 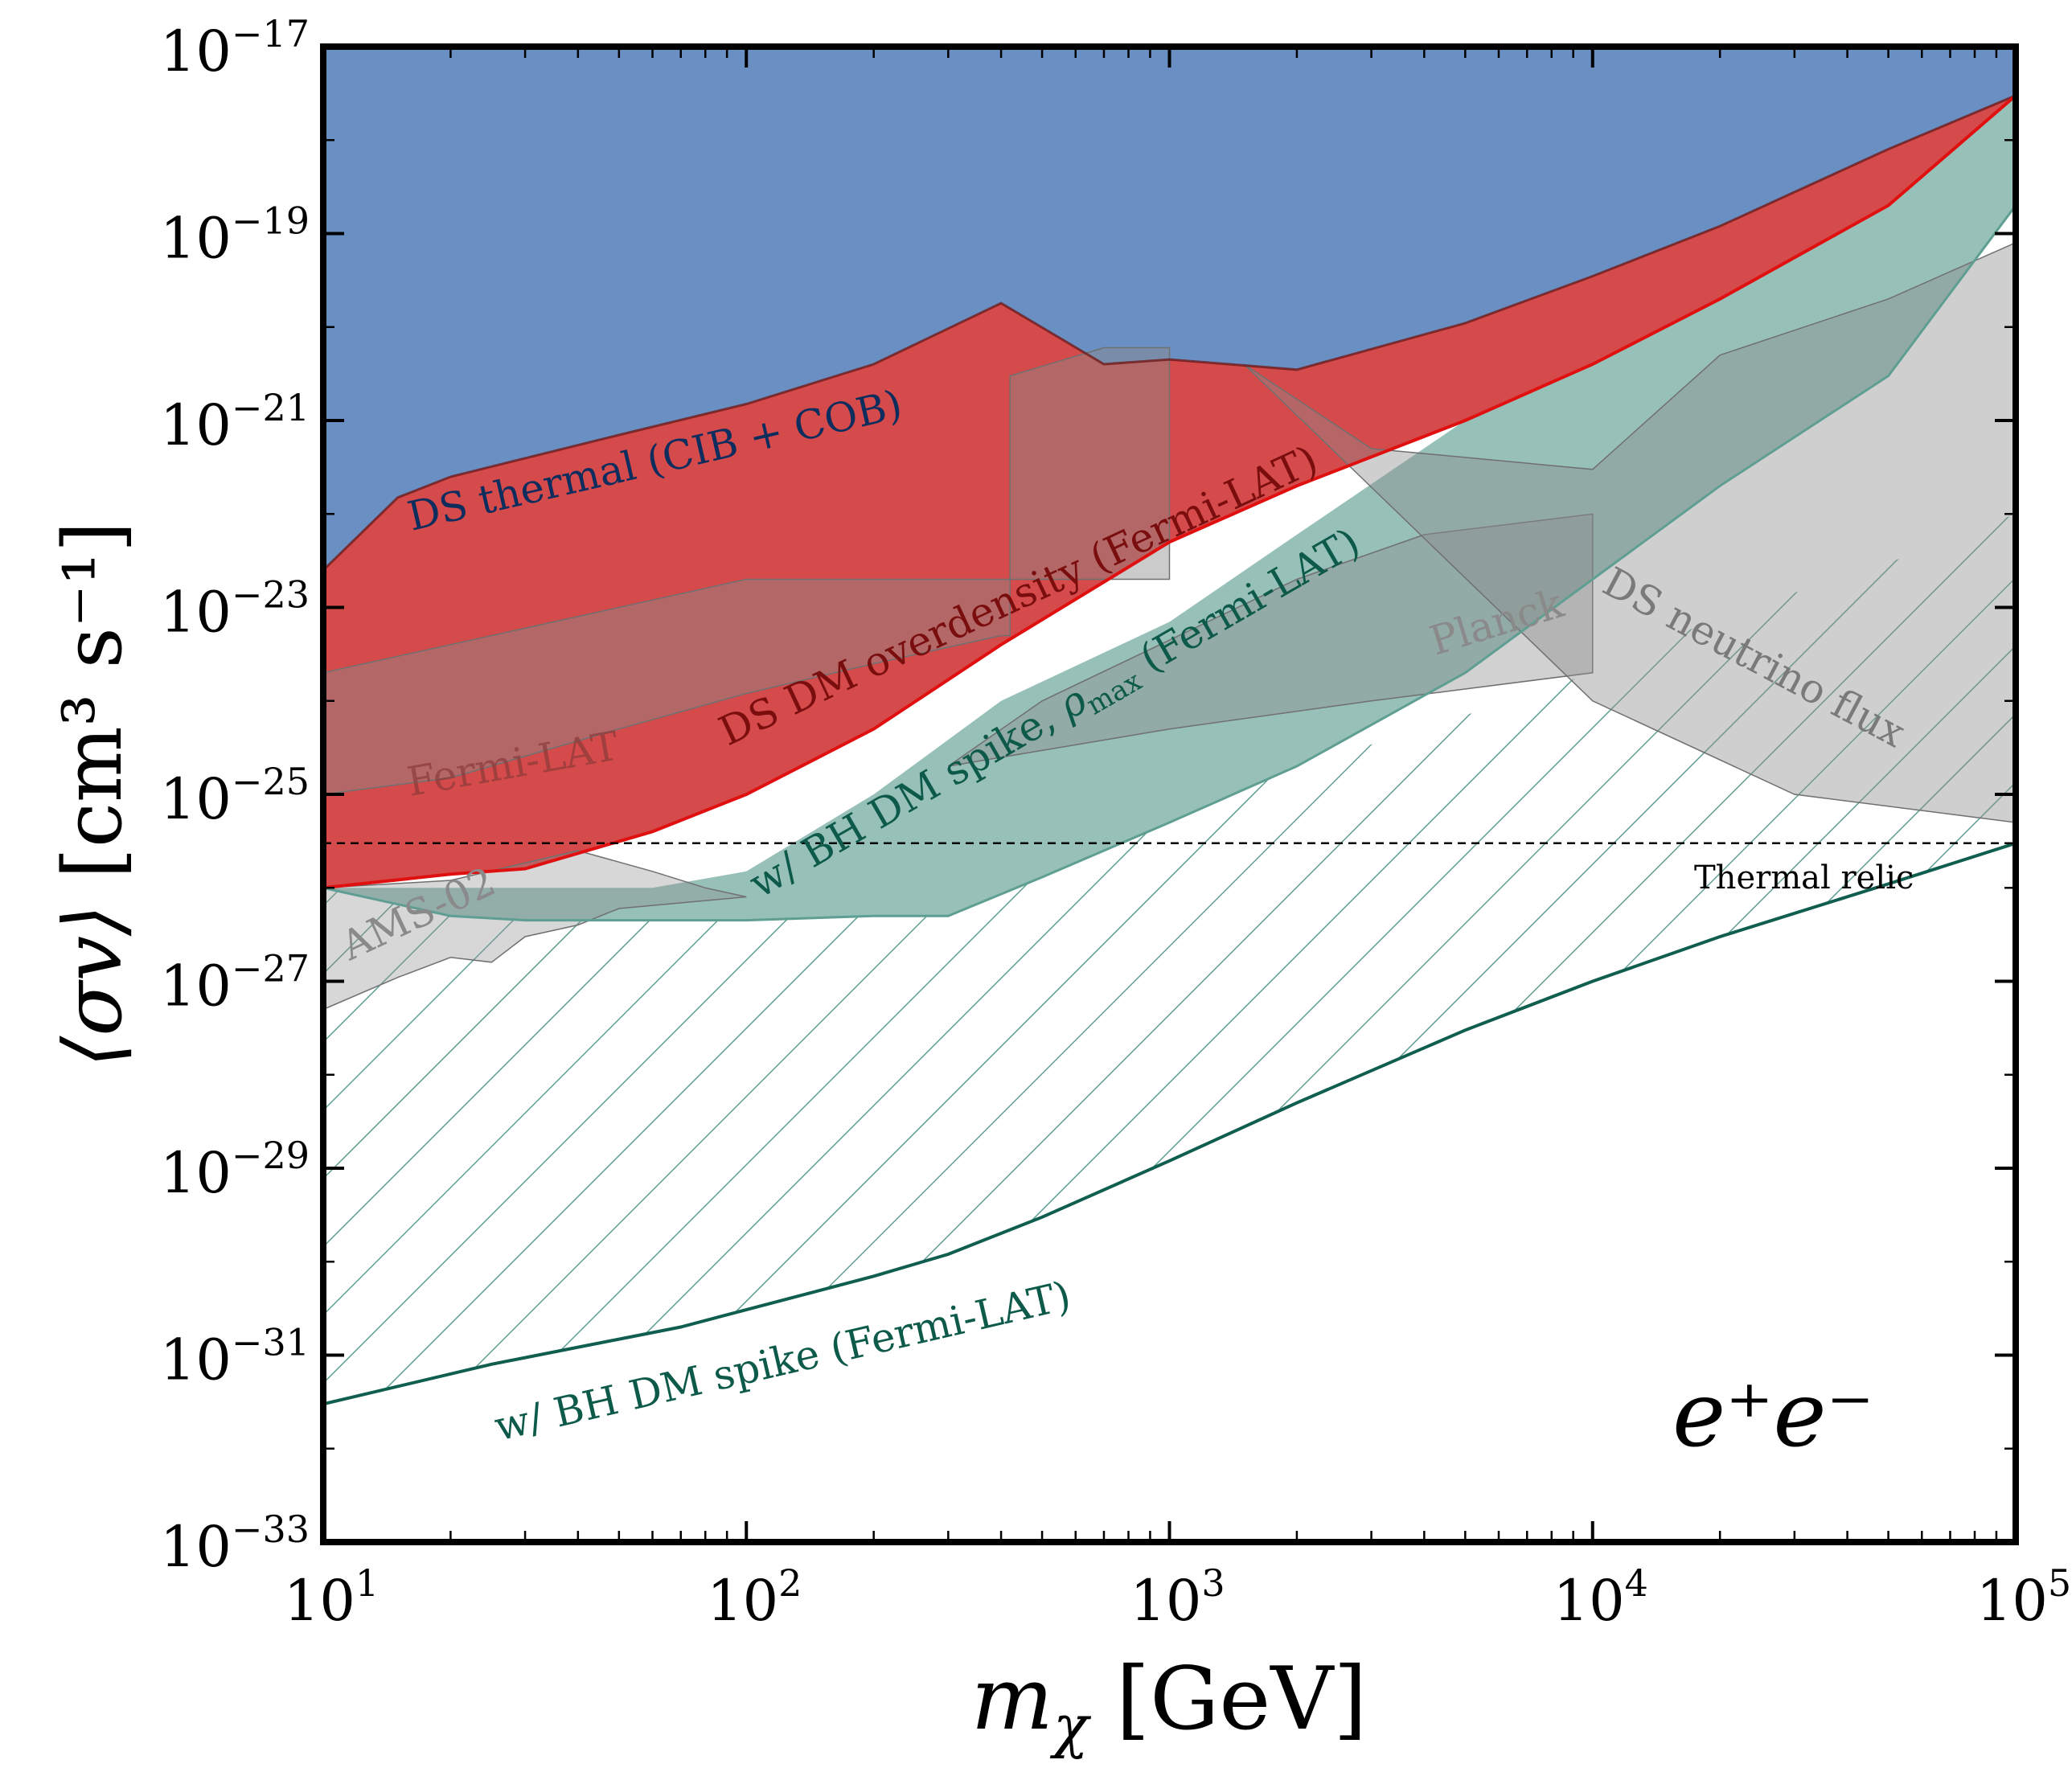 I want to click on y-tick-label: 10−23, so click(x=235, y=610).